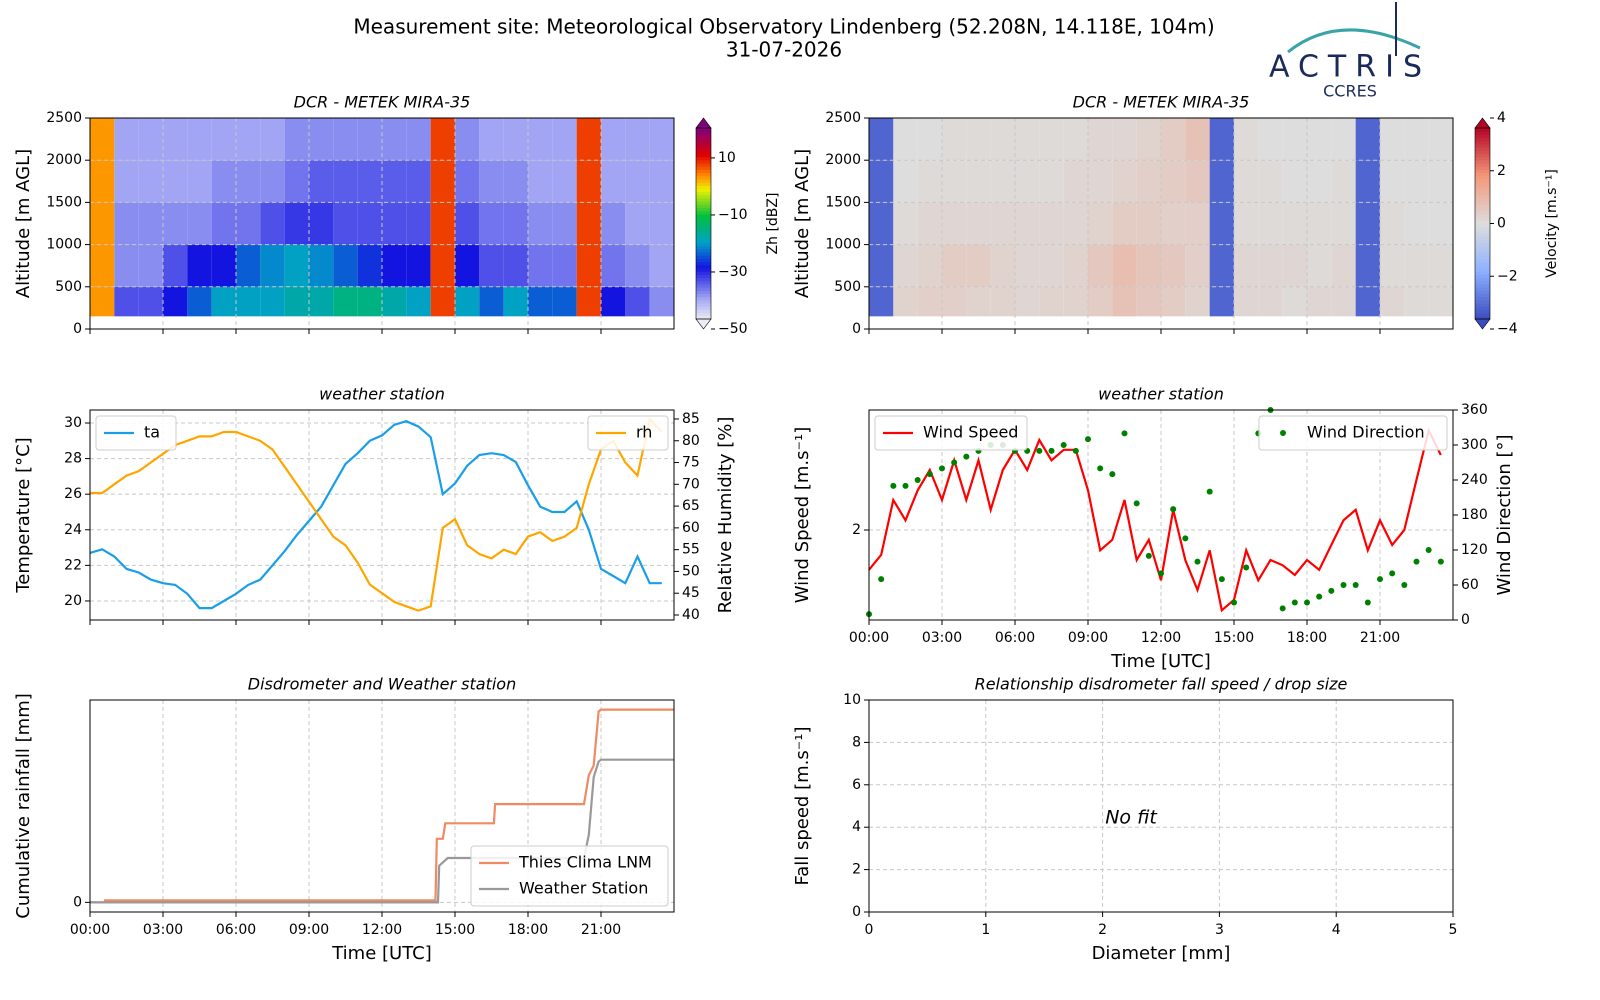 The width and height of the screenshot is (1600, 1000). What do you see at coordinates (725, 515) in the screenshot?
I see `y2-axis-label: Relative Humidity [%]` at bounding box center [725, 515].